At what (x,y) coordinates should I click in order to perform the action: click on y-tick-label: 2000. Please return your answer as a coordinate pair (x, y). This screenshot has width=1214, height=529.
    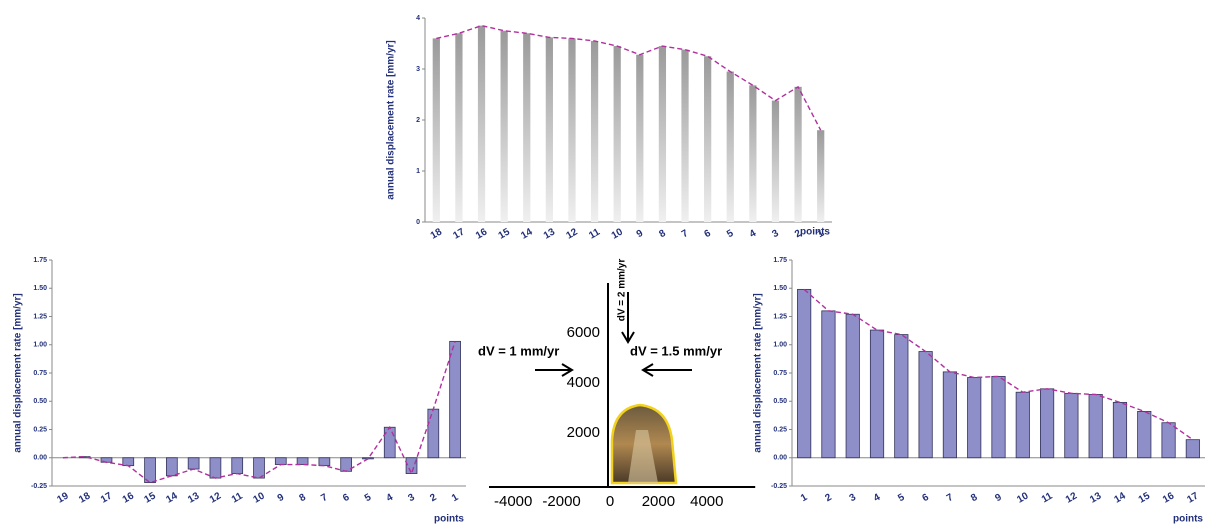
    Looking at the image, I should click on (583, 432).